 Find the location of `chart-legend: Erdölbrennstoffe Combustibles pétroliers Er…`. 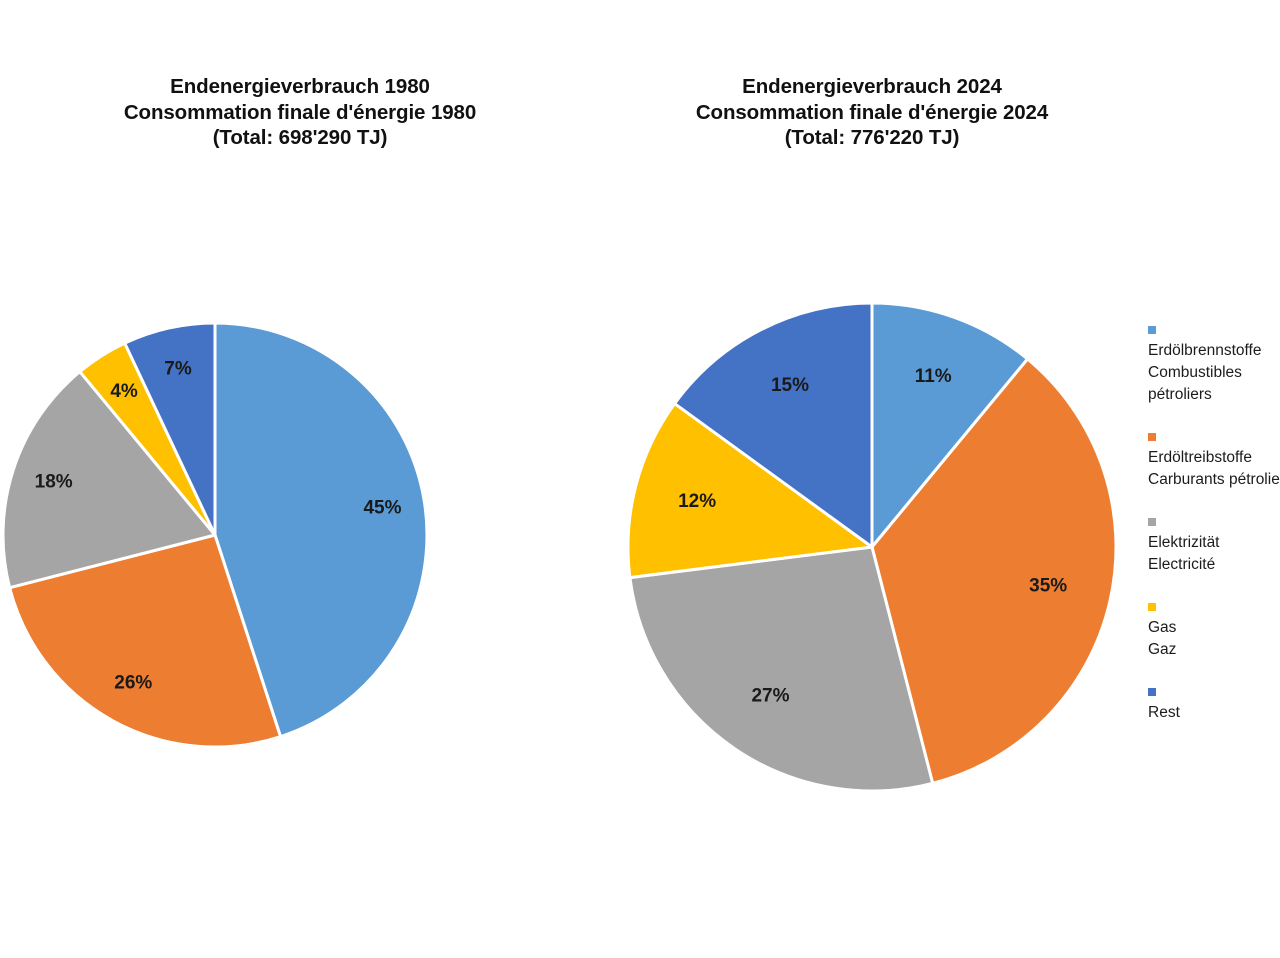

chart-legend: Erdölbrennstoffe Combustibles pétroliers Er… is located at coordinates (1214, 521).